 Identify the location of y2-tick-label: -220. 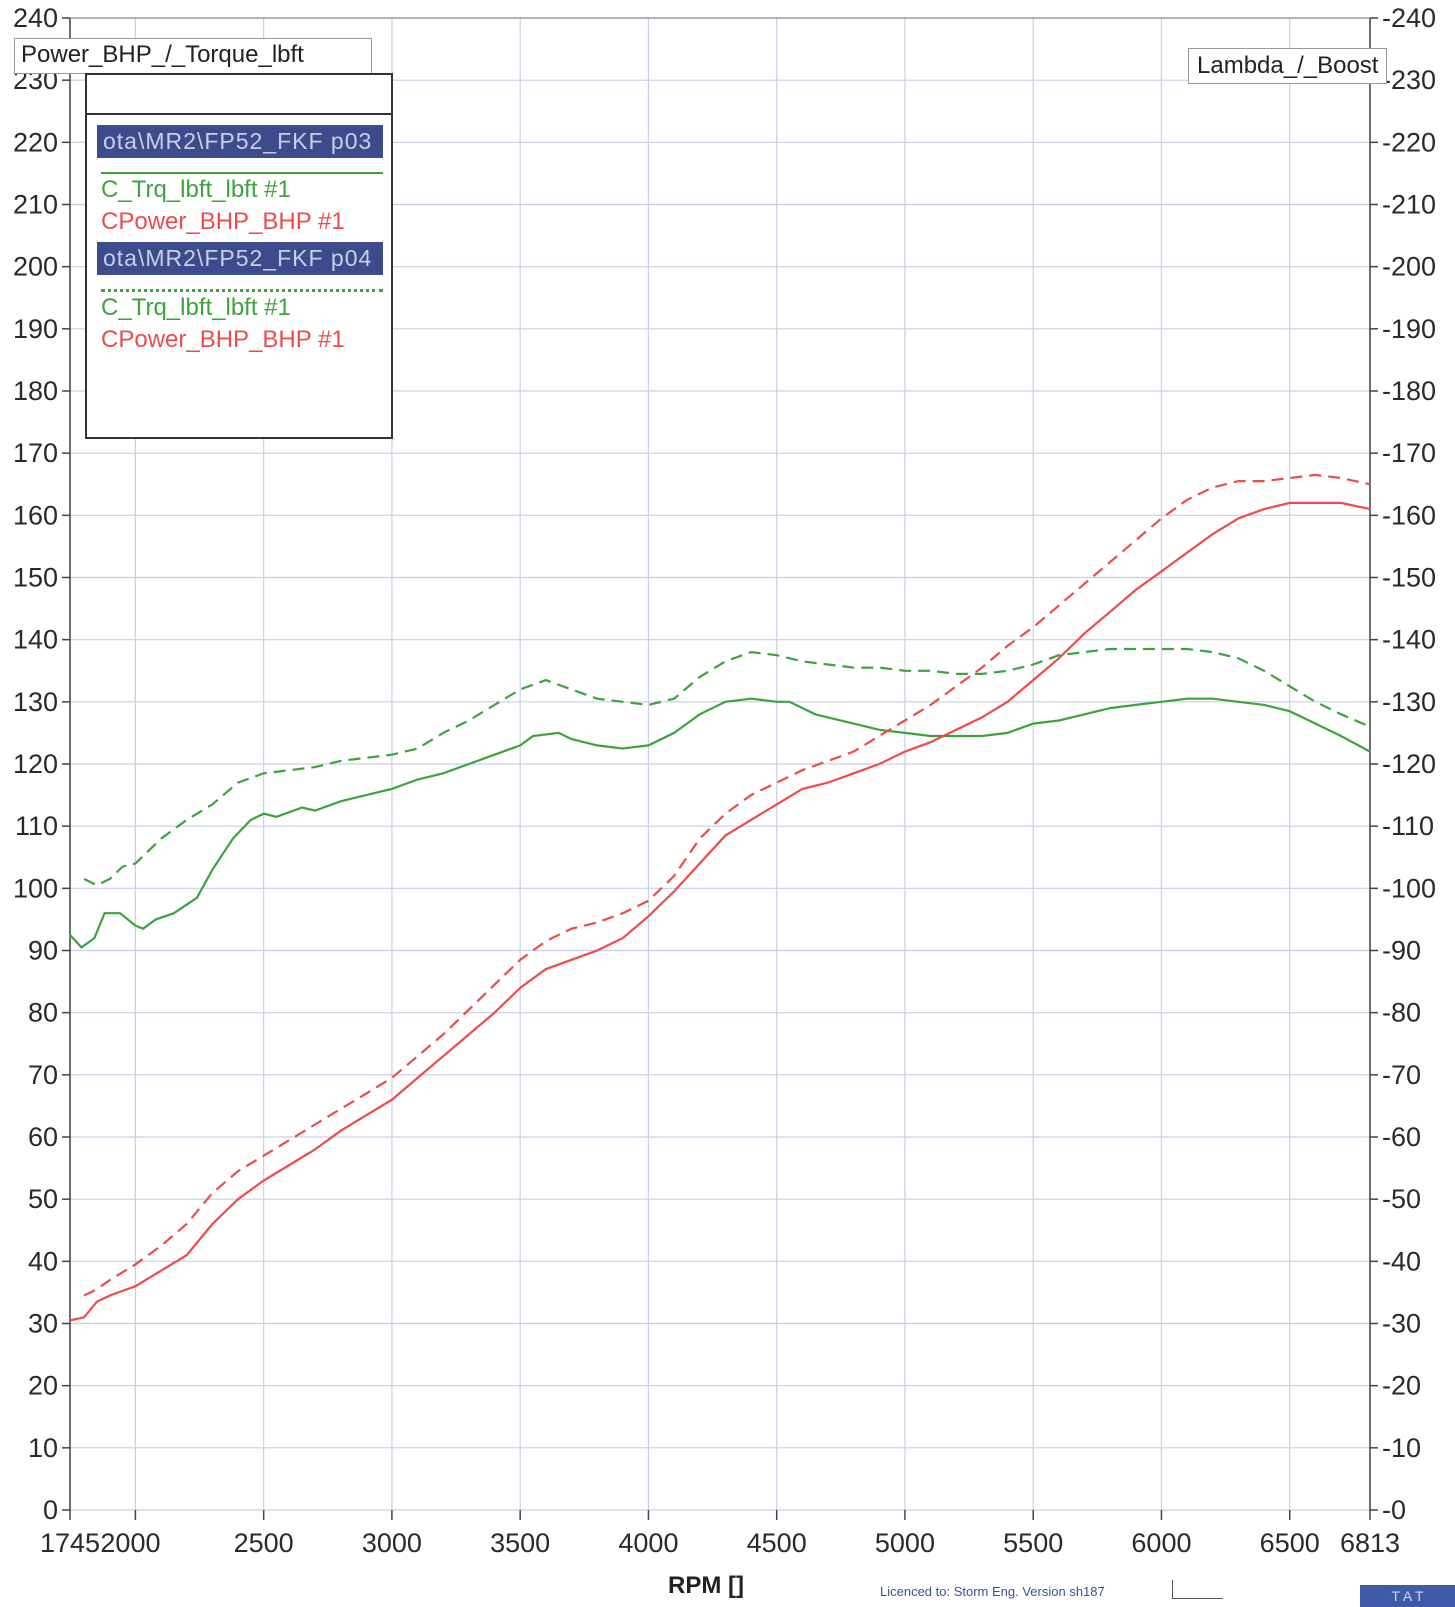
(1409, 142).